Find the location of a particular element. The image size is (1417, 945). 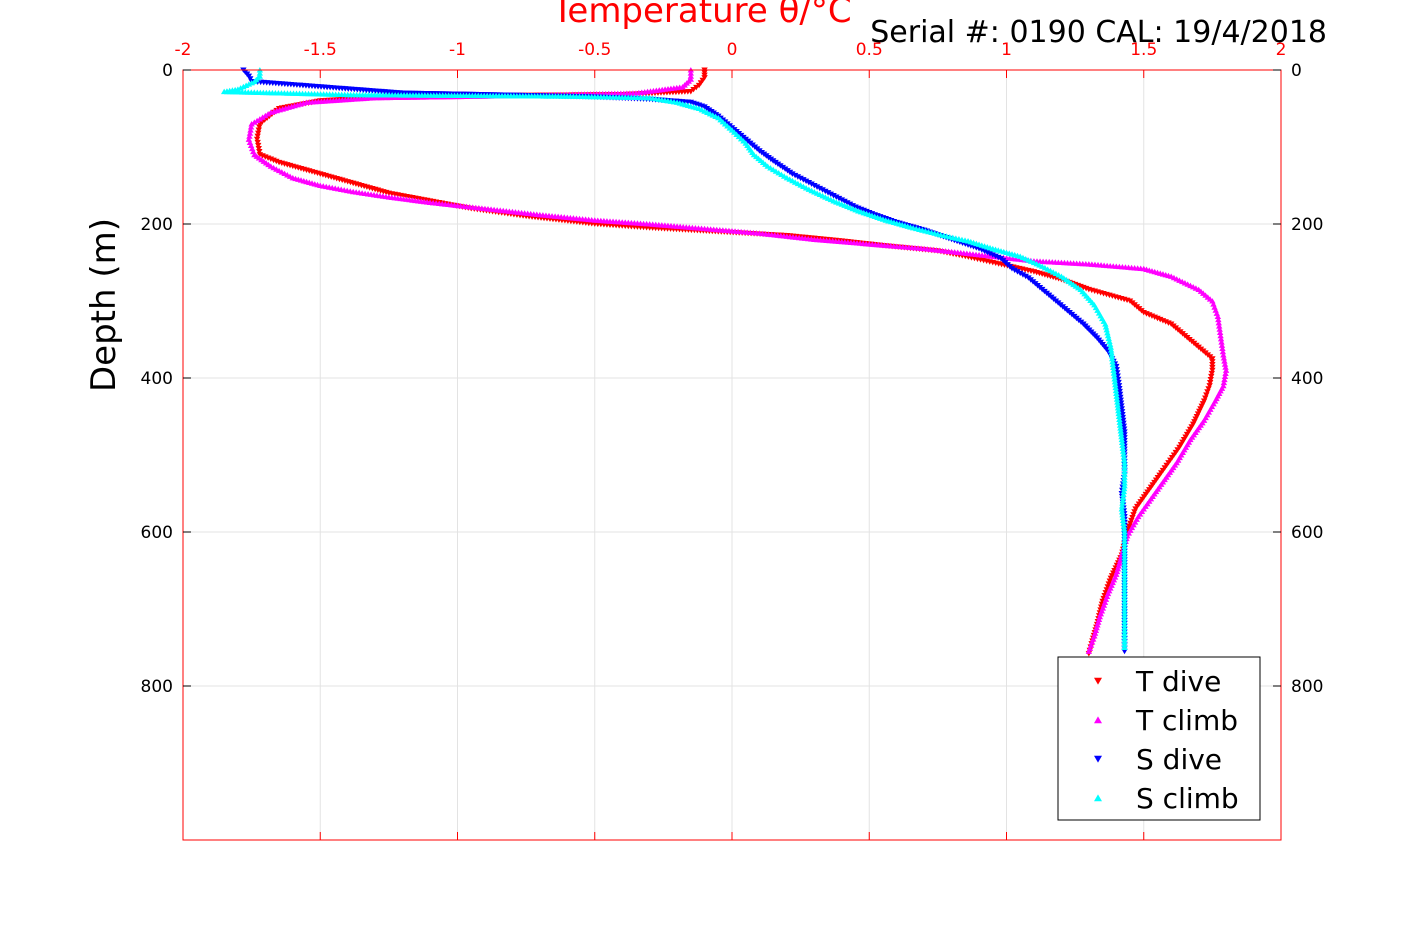

x-tick-label: -1.5 is located at coordinates (320, 50).